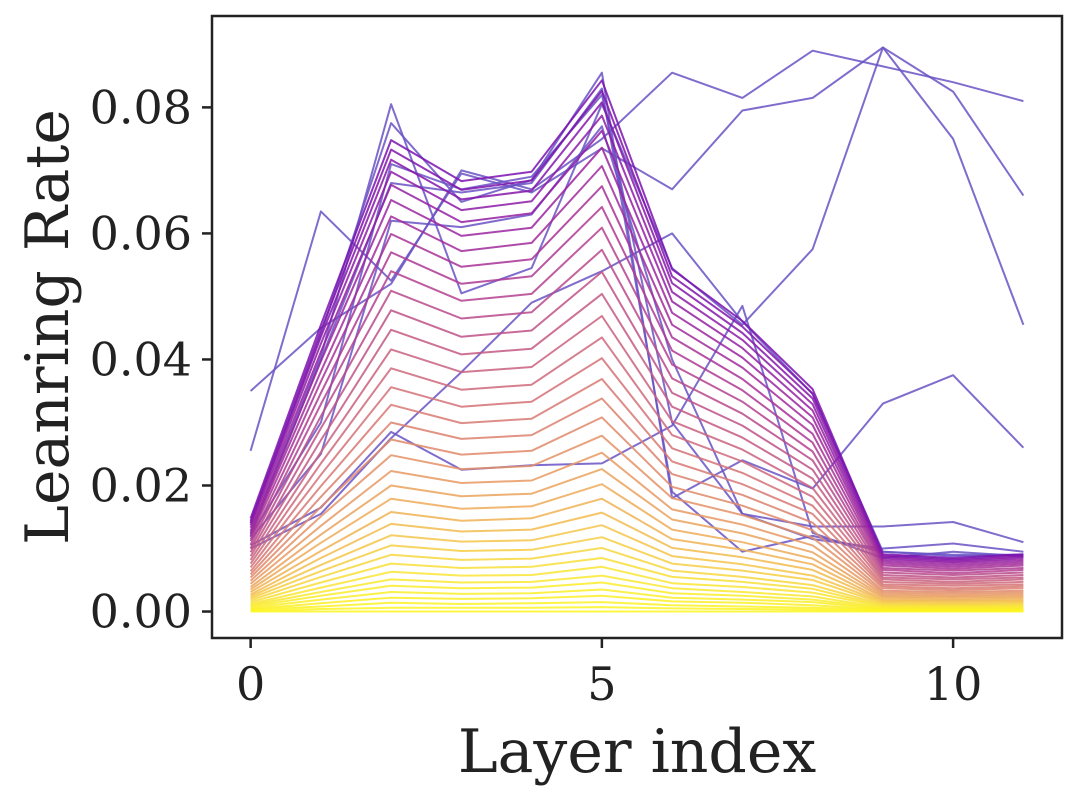 The height and width of the screenshot is (805, 1079). What do you see at coordinates (141, 612) in the screenshot?
I see `y-tick-label: 0.00` at bounding box center [141, 612].